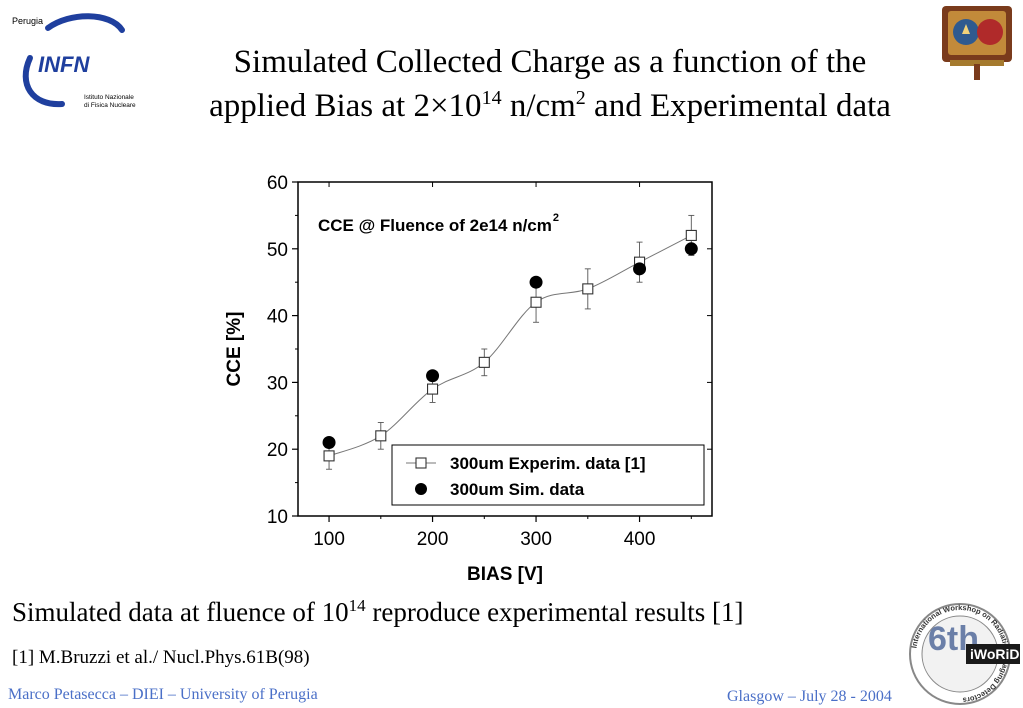 This screenshot has height=708, width=1023. Describe the element at coordinates (548, 475) in the screenshot. I see `legend-box` at that location.